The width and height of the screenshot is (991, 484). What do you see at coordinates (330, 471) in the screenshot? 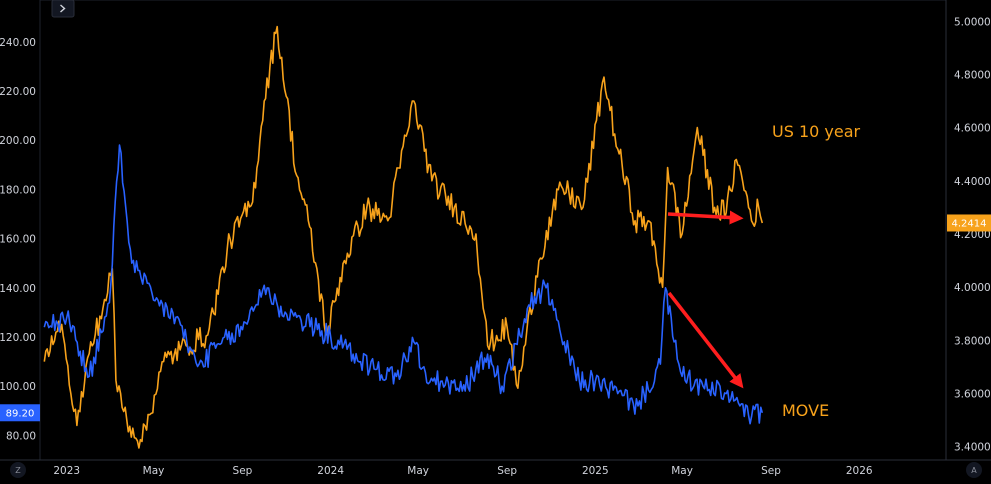
I see `time-axis-tick-label: 2024` at bounding box center [330, 471].